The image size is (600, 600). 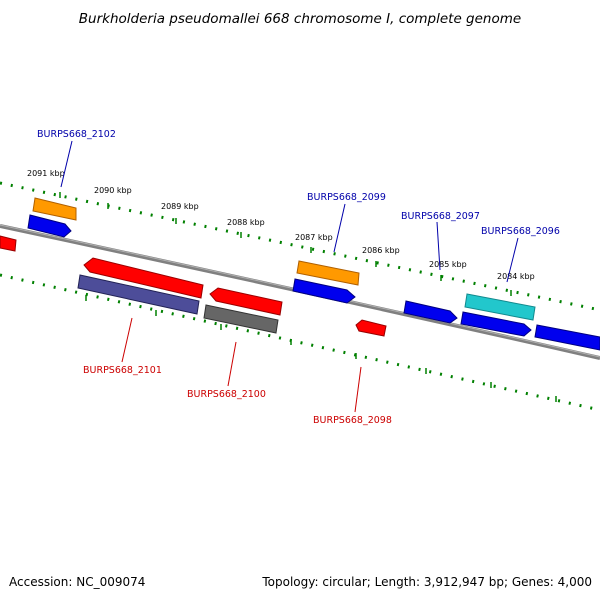 I want to click on reverse-features, so click(x=193, y=286).